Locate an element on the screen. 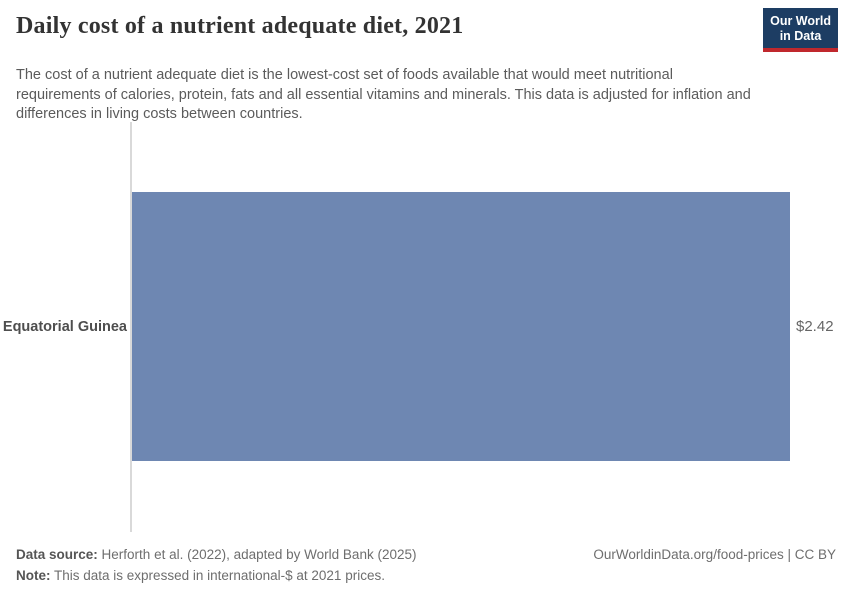  owid-logo: Our World in Data is located at coordinates (800, 30).